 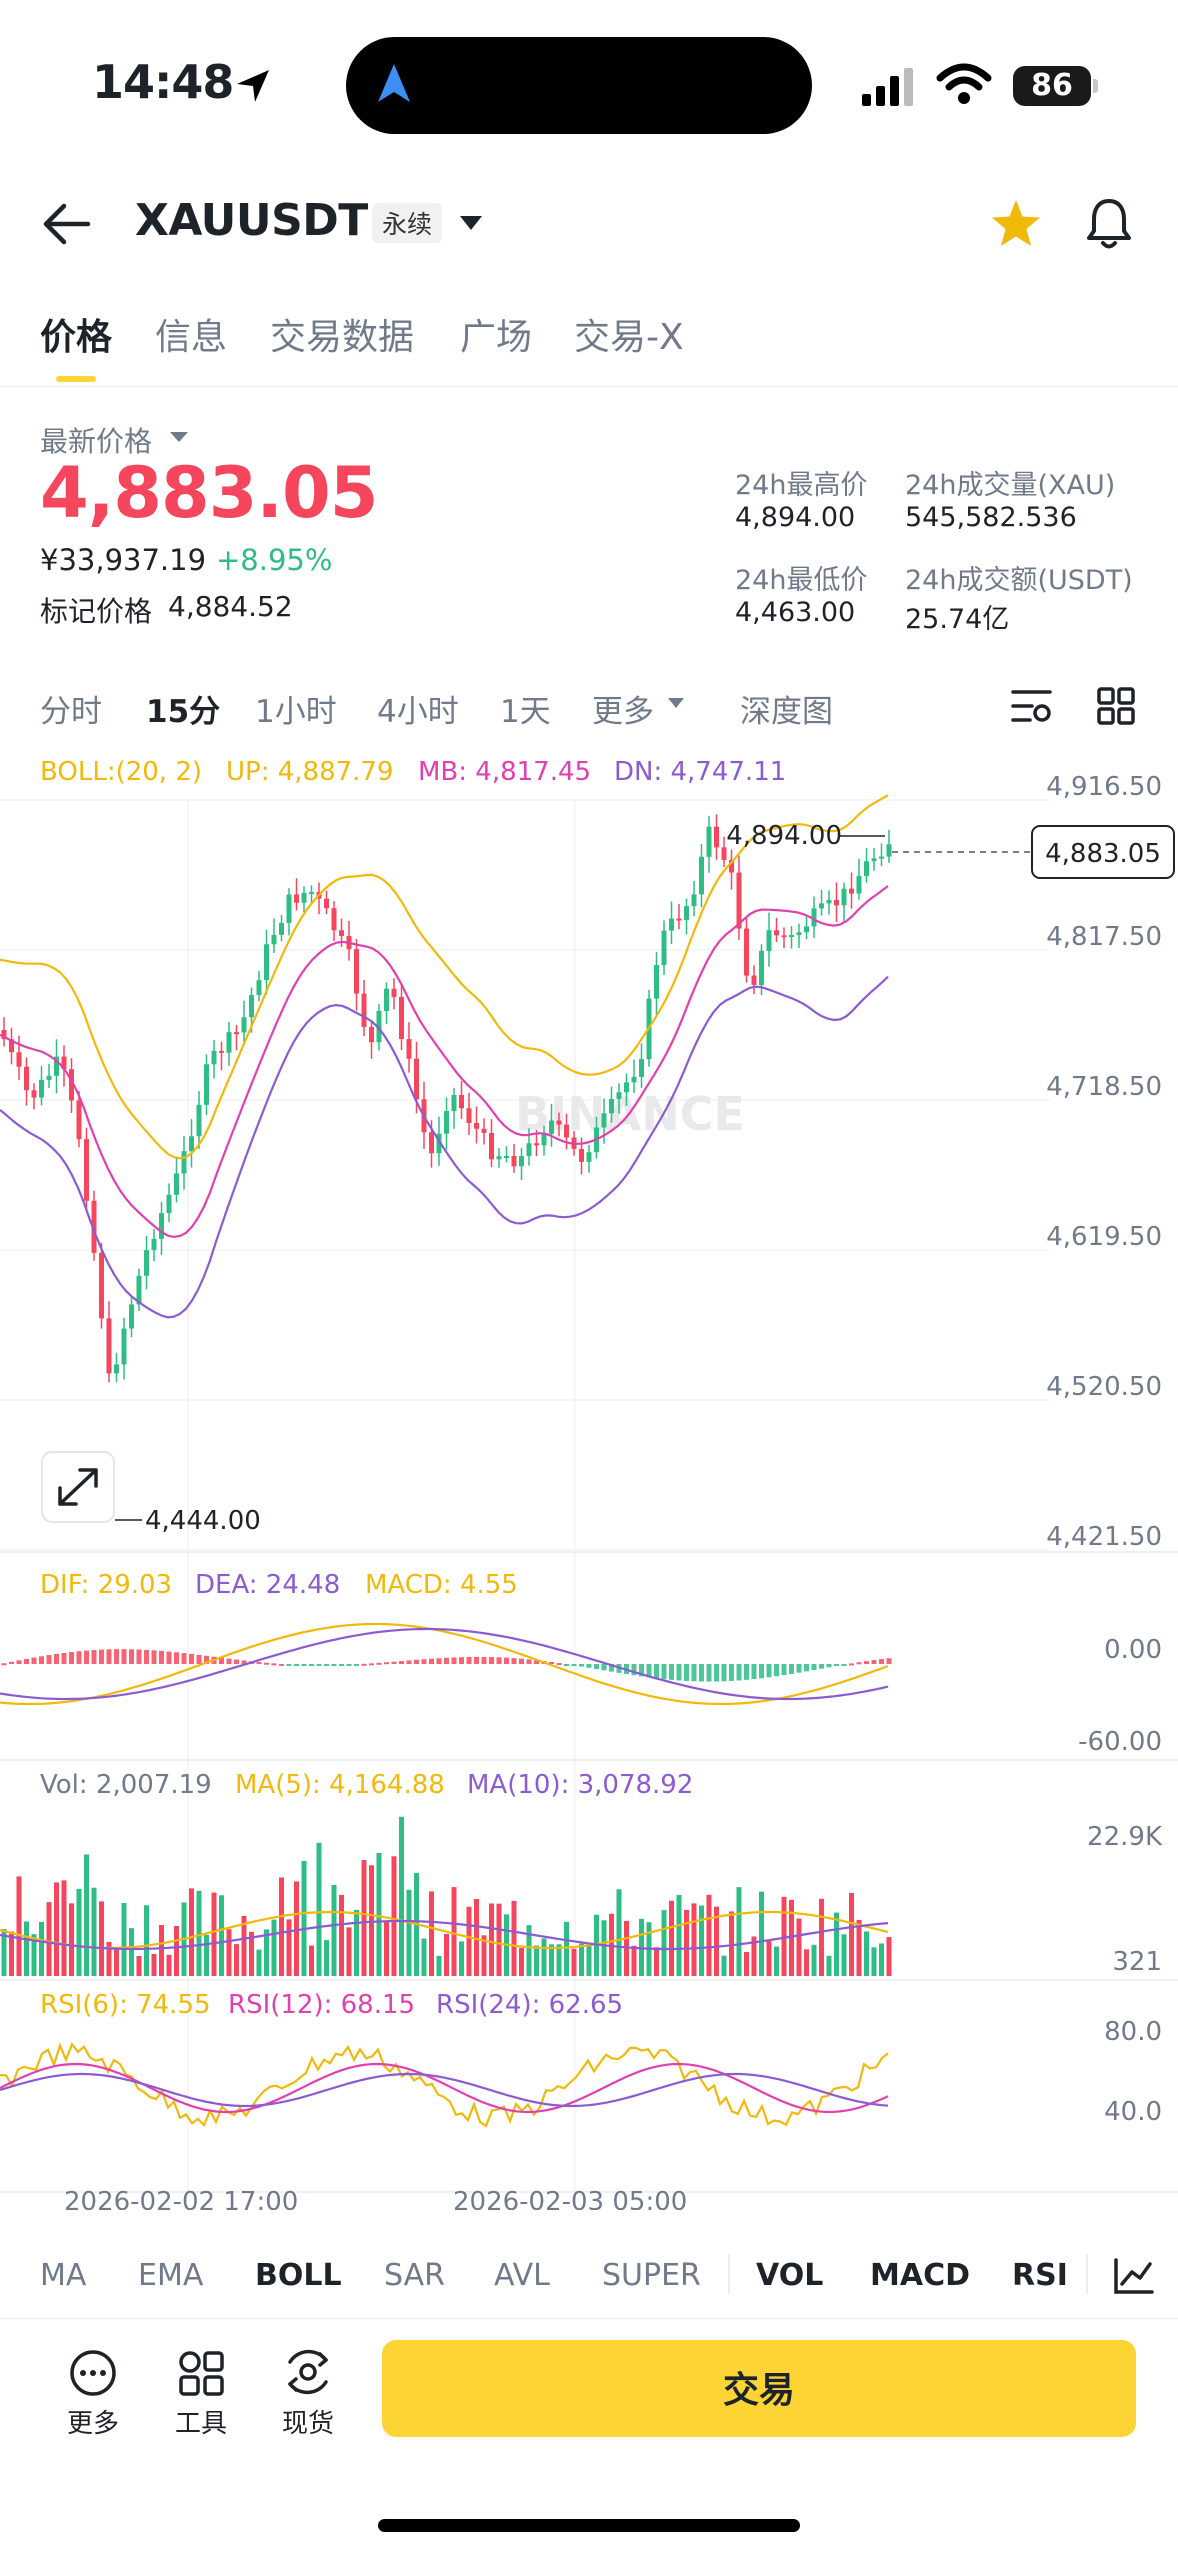 What do you see at coordinates (471, 223) in the screenshot?
I see `symbol-dropdown-caret-icon` at bounding box center [471, 223].